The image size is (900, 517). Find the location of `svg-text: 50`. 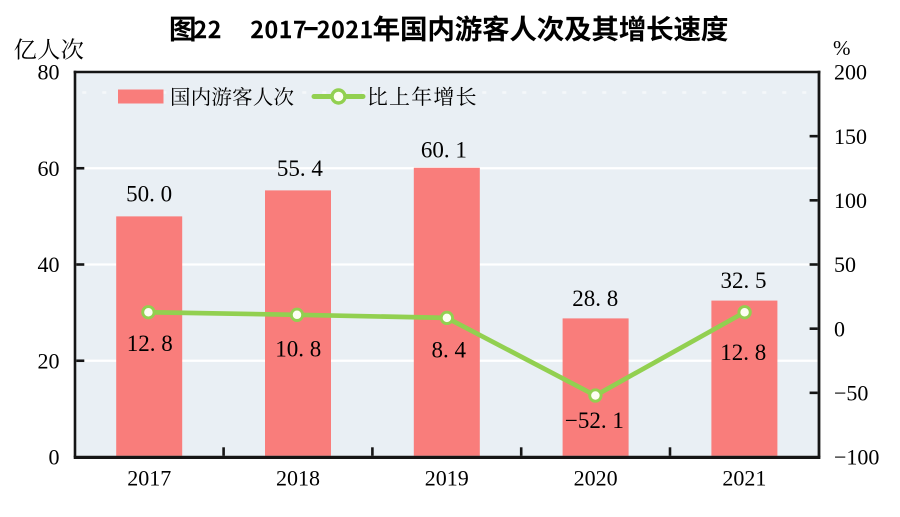

svg-text: 50 is located at coordinates (845, 264).